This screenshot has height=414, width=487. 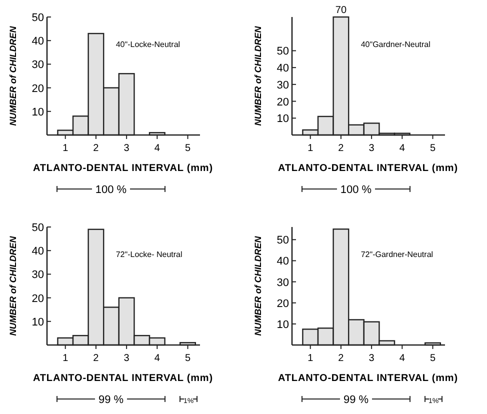 What do you see at coordinates (397, 254) in the screenshot?
I see `text: 72"-Gardner-Neutral` at bounding box center [397, 254].